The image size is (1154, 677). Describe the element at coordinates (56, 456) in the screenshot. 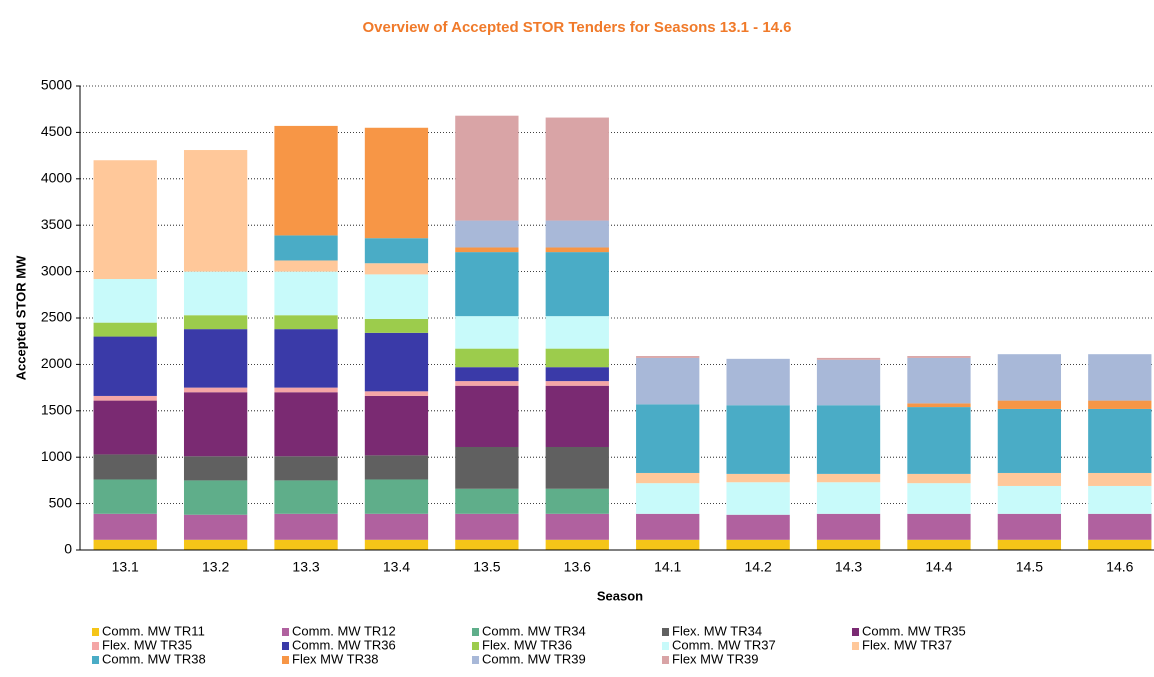

I see `y-tick-label: 1000` at that location.